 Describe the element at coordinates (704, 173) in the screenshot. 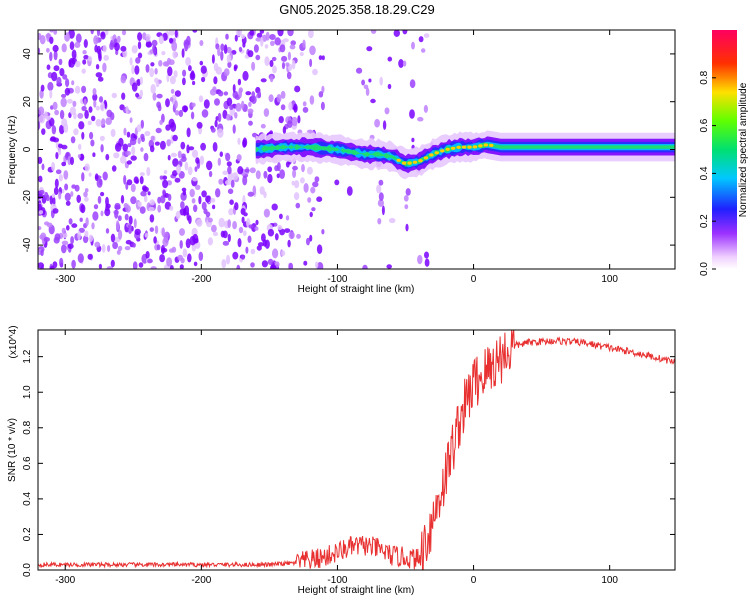

I see `colorbar-tick-label: 0.4` at that location.